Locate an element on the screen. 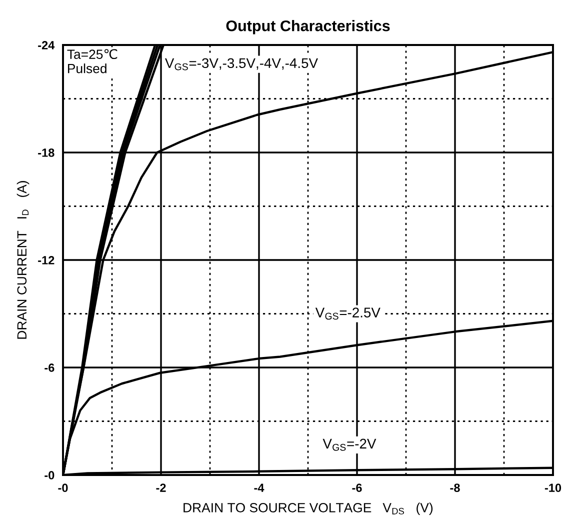 Image resolution: width=563 pixels, height=527 pixels. y-tick-label: -18 is located at coordinates (46, 152).